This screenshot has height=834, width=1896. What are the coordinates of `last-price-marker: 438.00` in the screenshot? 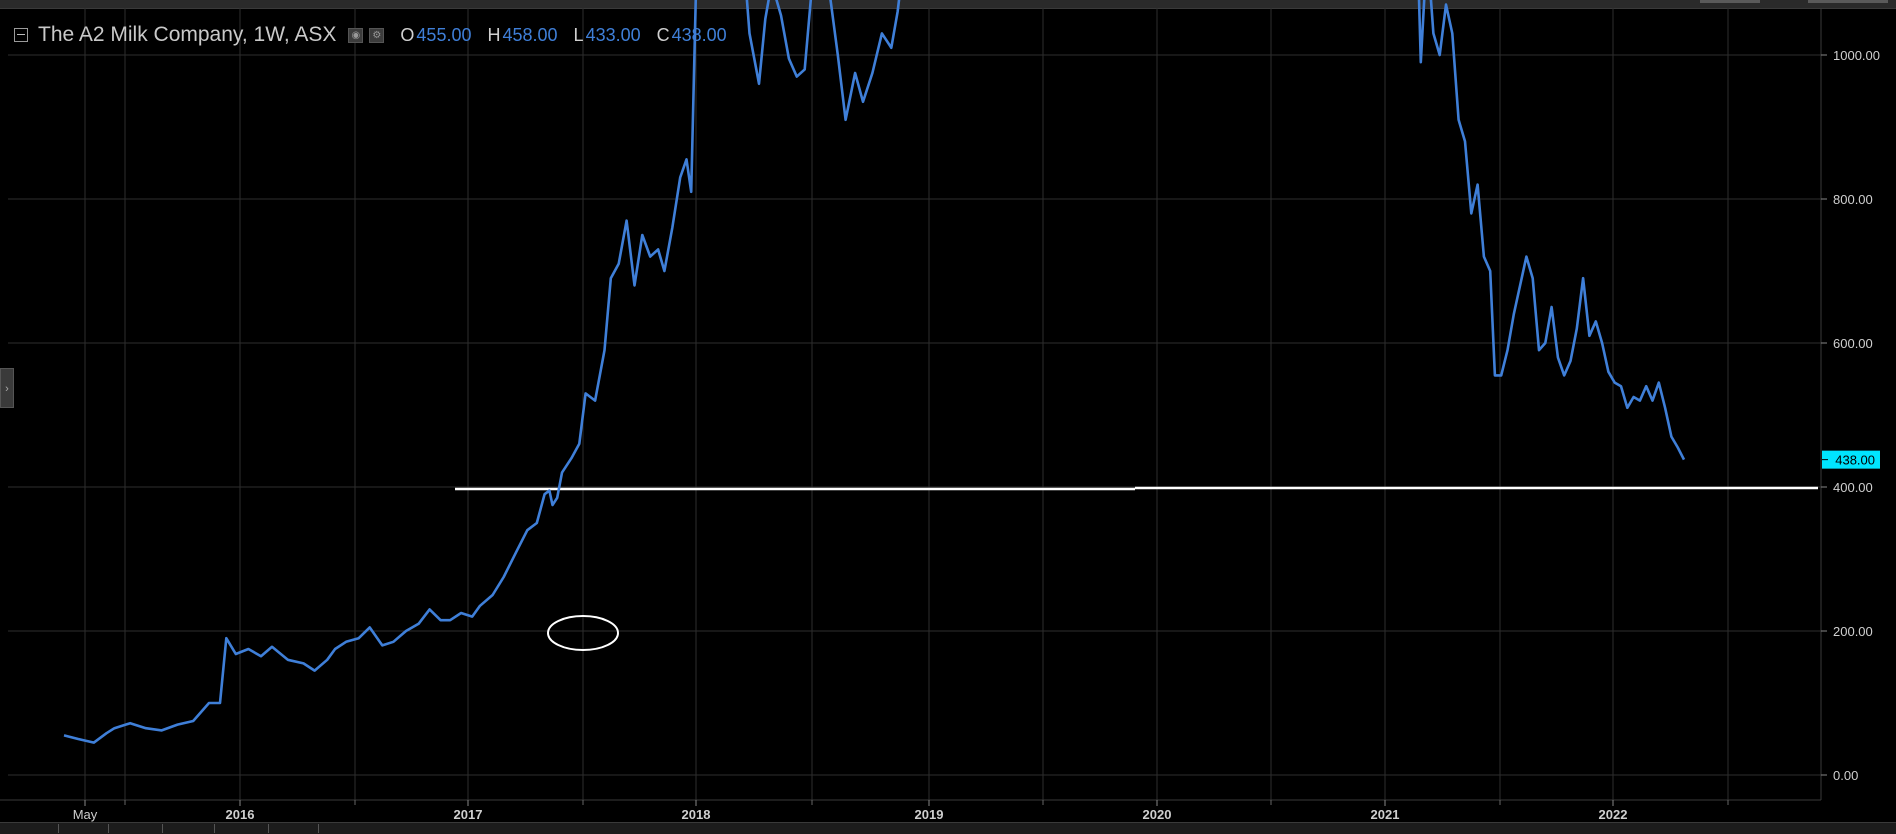 It's located at (1851, 459).